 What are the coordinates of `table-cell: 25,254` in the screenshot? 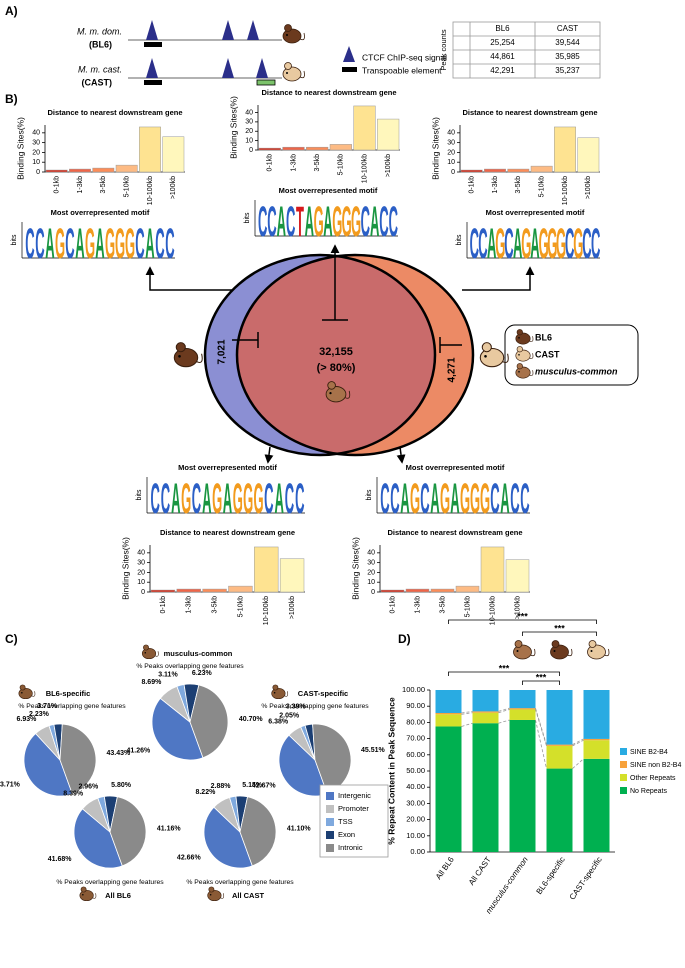 It's located at (502, 42).